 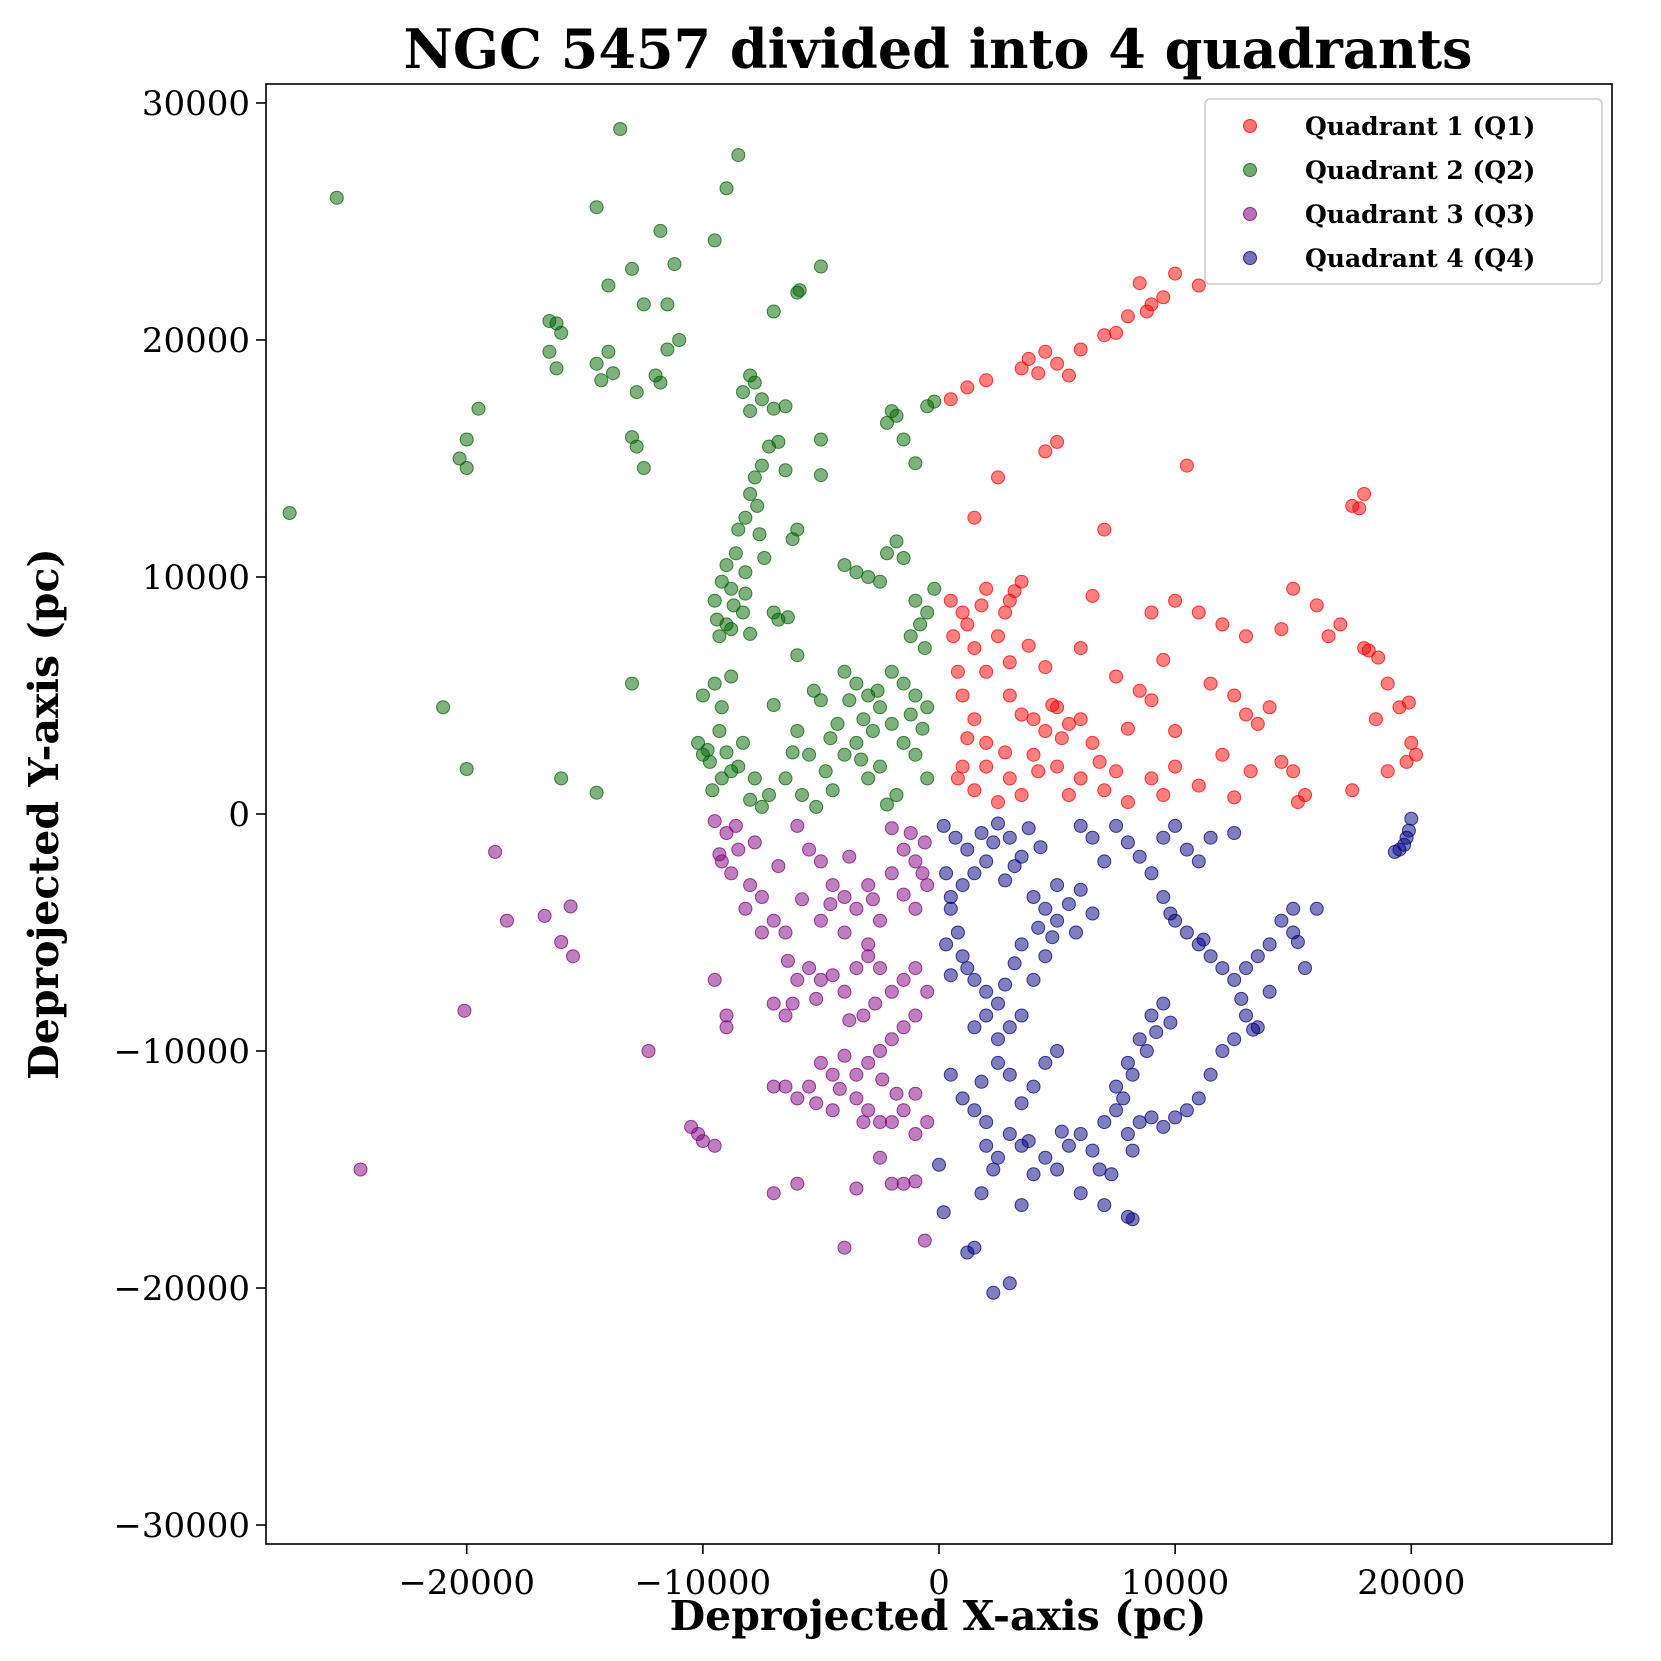 What do you see at coordinates (44, 814) in the screenshot?
I see `y-axis-label: Deprojected Y-axis (pc)` at bounding box center [44, 814].